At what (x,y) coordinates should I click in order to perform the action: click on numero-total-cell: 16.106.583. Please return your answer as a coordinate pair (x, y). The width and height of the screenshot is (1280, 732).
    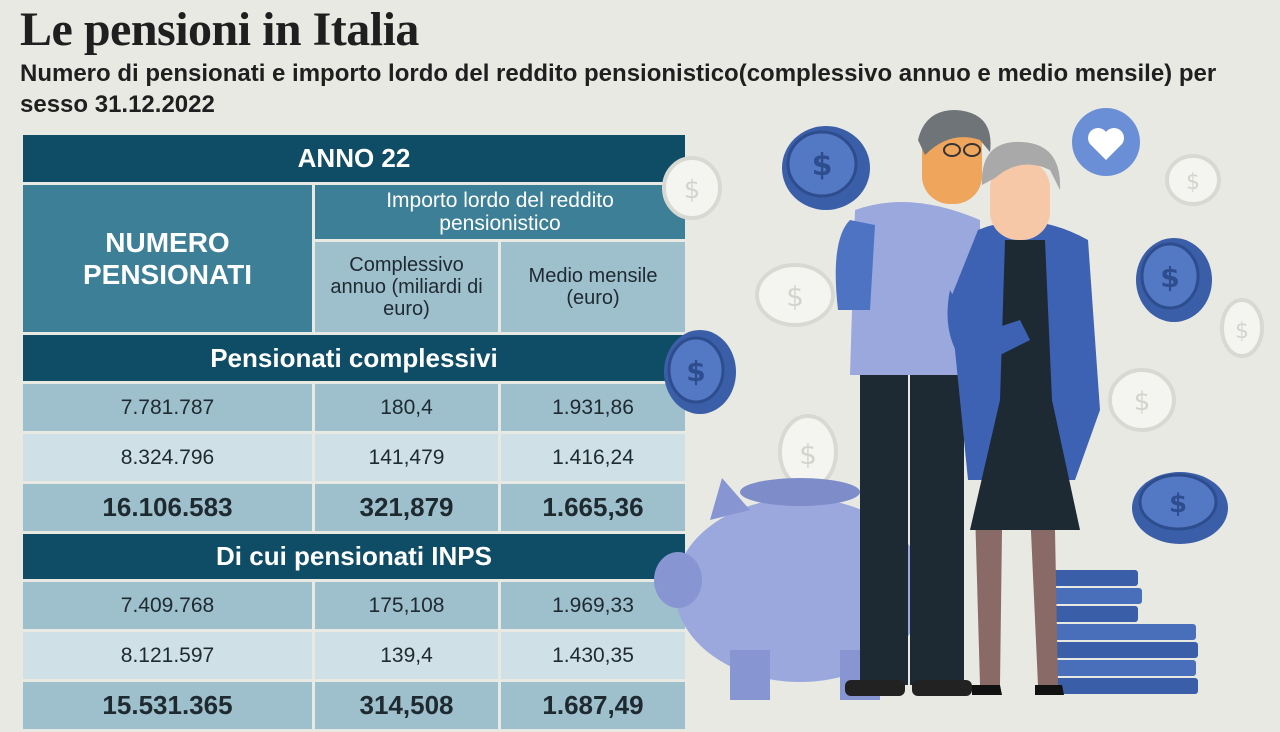
    Looking at the image, I should click on (167, 507).